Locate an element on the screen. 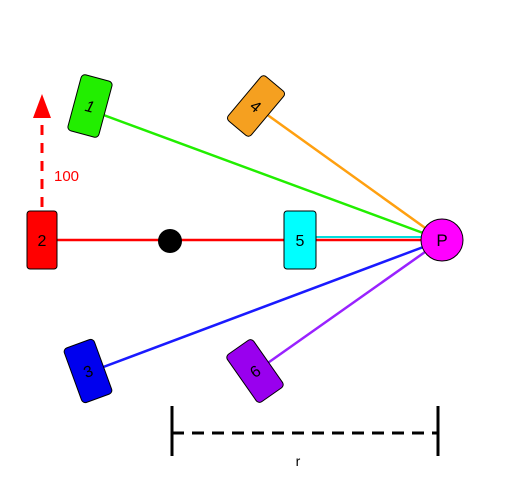 The image size is (509, 500). card-5: 5 is located at coordinates (300, 240).